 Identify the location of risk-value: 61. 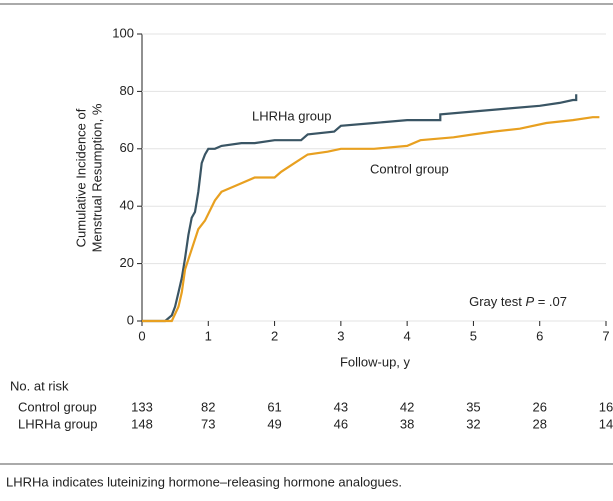
(274, 406).